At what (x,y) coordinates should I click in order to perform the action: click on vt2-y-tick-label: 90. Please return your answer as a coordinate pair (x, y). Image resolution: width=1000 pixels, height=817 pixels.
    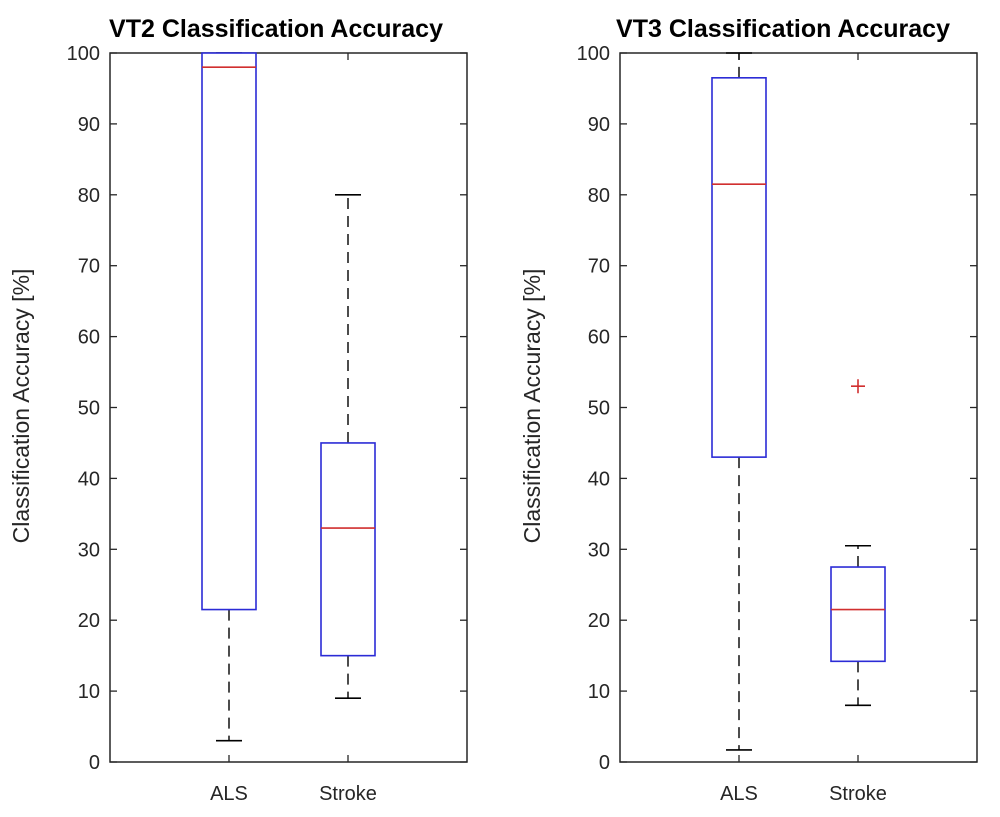
    Looking at the image, I should click on (89, 125).